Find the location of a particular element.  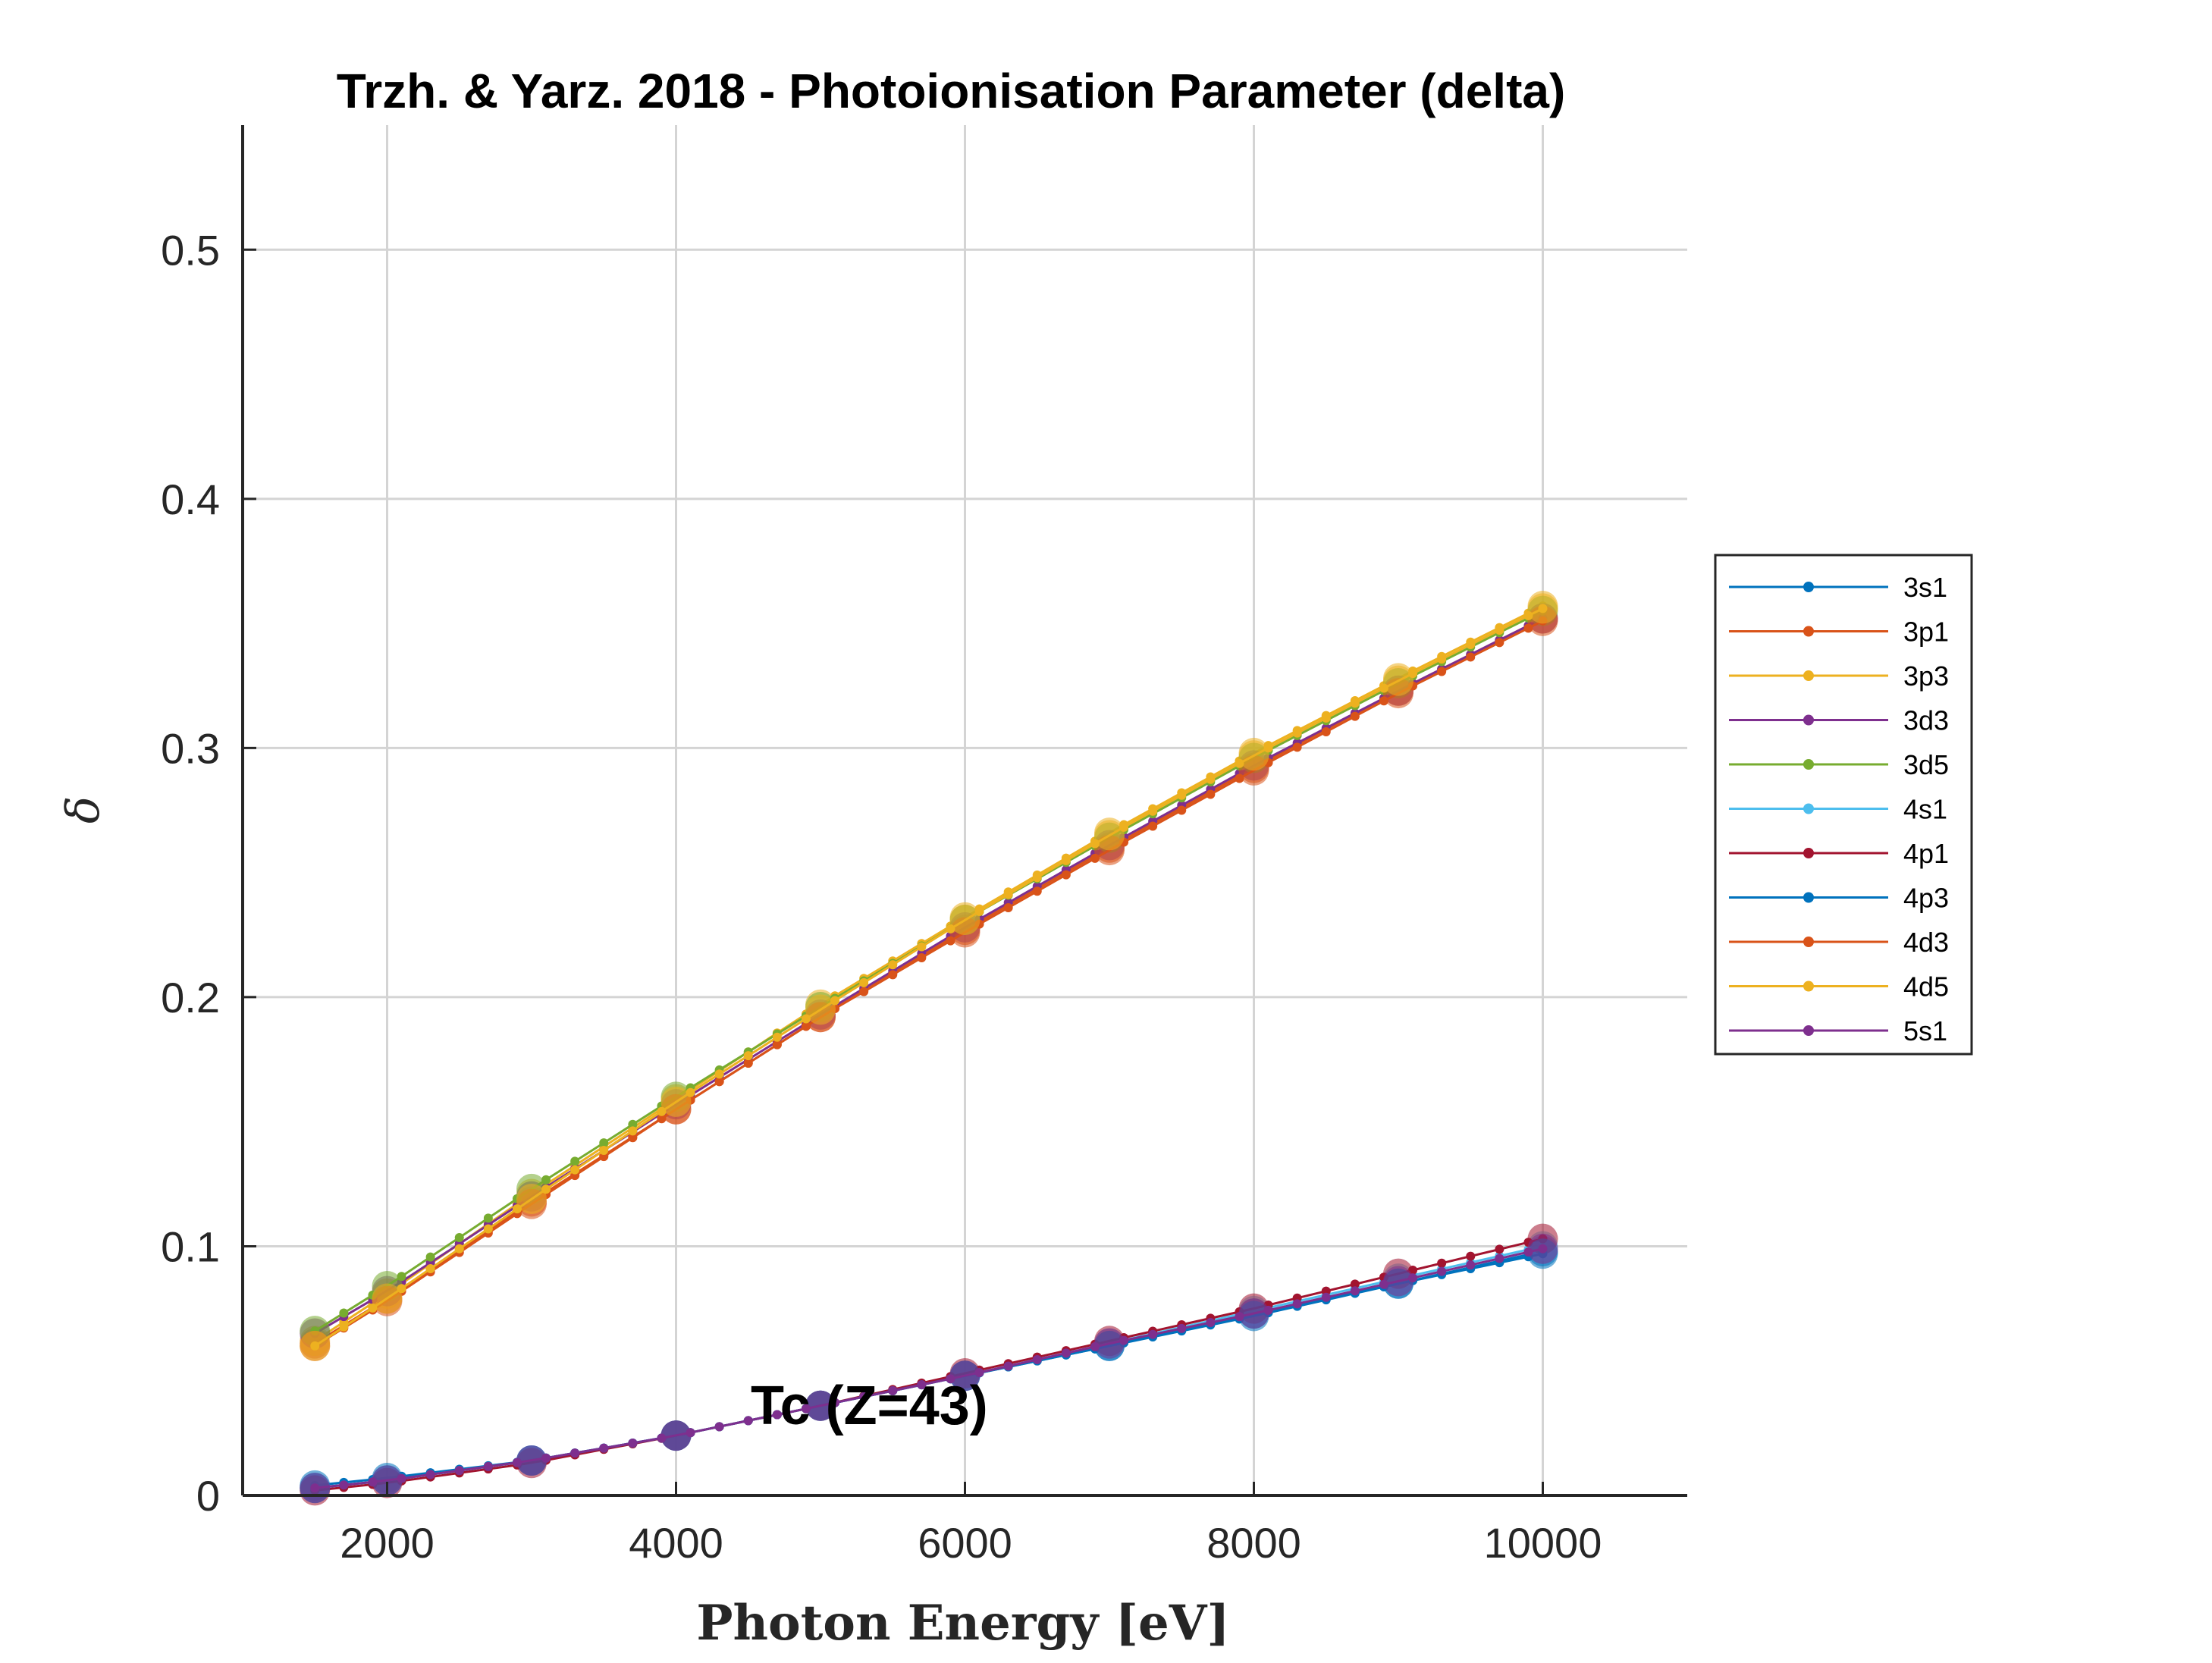

legend-marker-3p1 is located at coordinates (1808, 631).